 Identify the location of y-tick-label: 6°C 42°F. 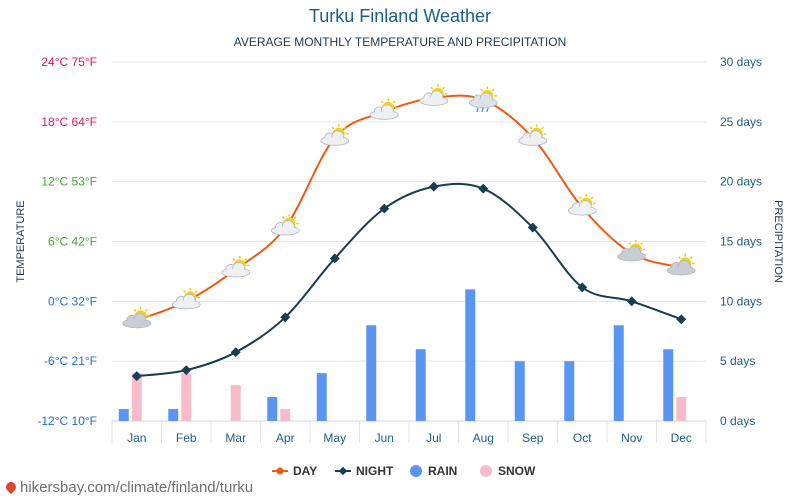
(72, 242).